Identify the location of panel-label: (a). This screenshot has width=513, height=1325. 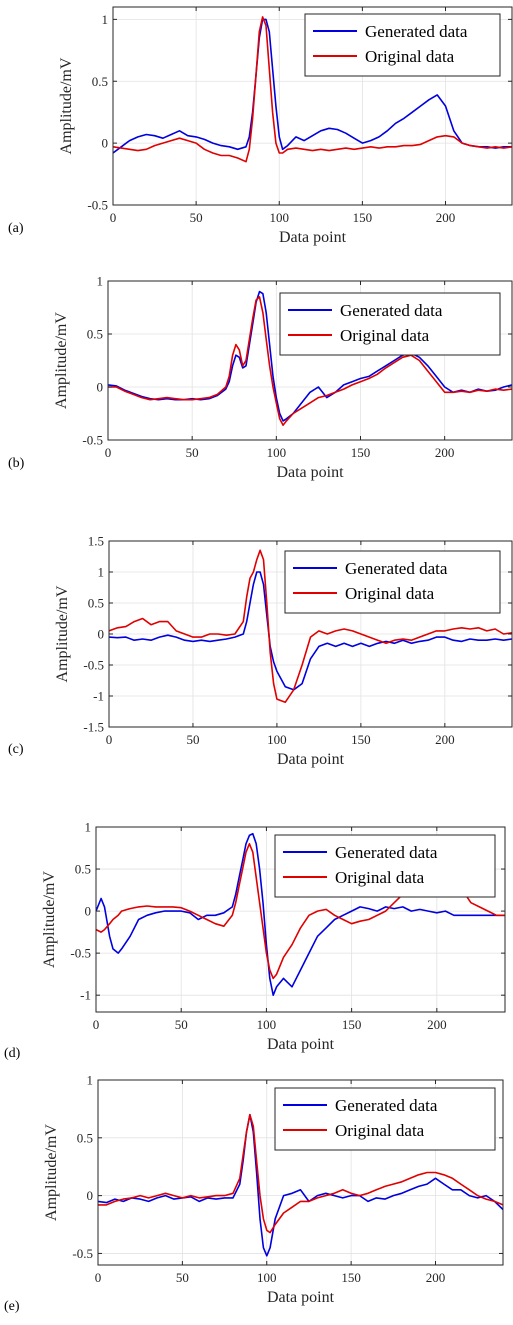
(16, 228).